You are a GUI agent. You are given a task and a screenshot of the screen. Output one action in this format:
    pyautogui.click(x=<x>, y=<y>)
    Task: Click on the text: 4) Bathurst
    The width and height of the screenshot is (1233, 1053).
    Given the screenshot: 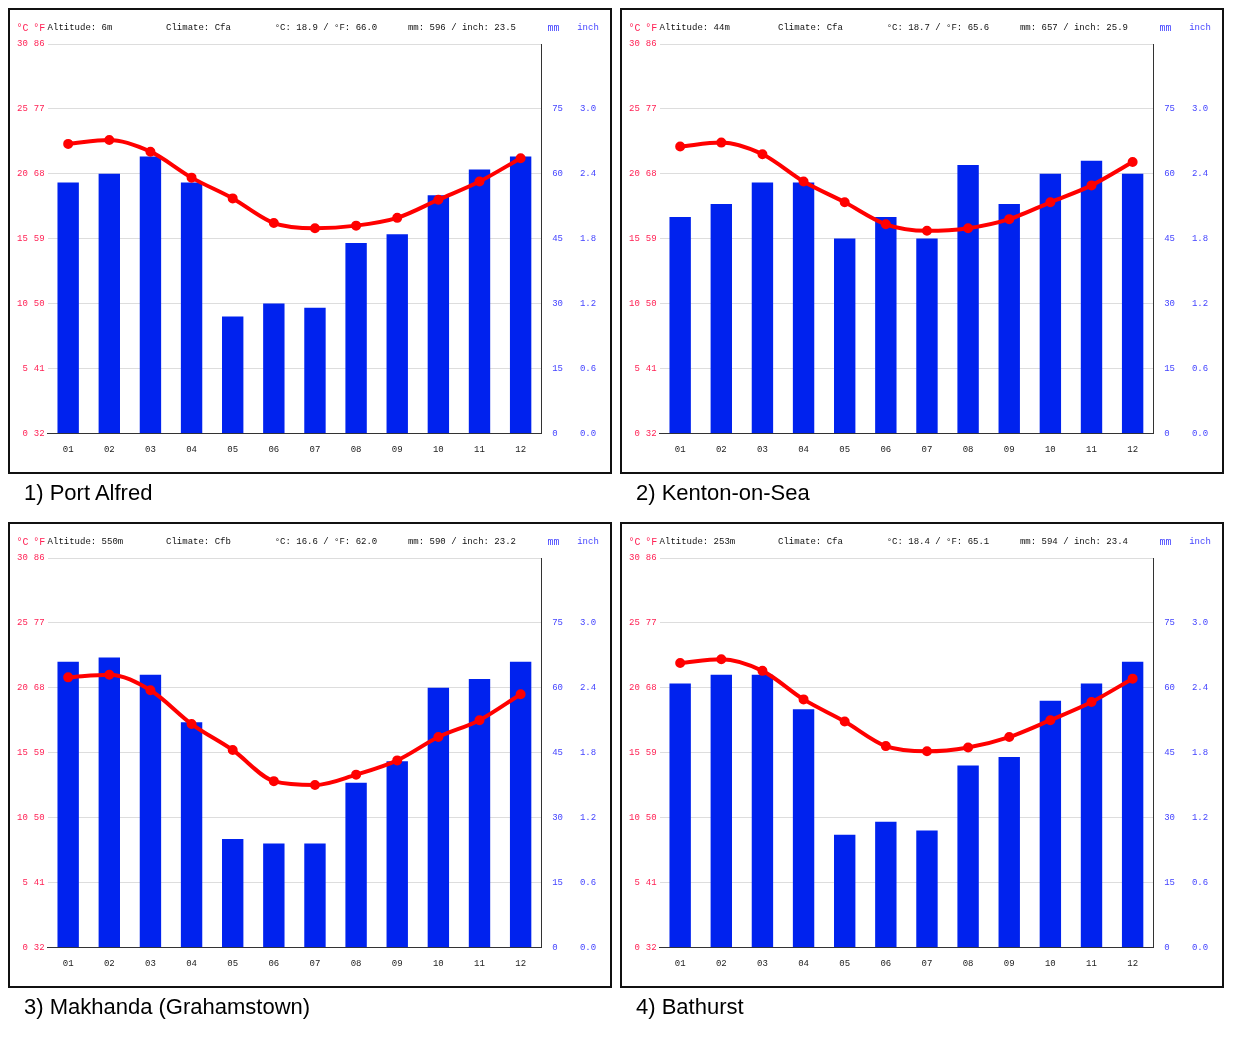 What is the action you would take?
    pyautogui.click(x=690, y=1007)
    